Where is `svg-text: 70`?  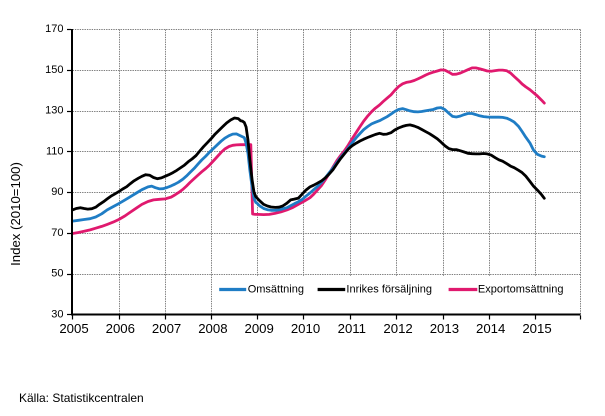 svg-text: 70 is located at coordinates (57, 233).